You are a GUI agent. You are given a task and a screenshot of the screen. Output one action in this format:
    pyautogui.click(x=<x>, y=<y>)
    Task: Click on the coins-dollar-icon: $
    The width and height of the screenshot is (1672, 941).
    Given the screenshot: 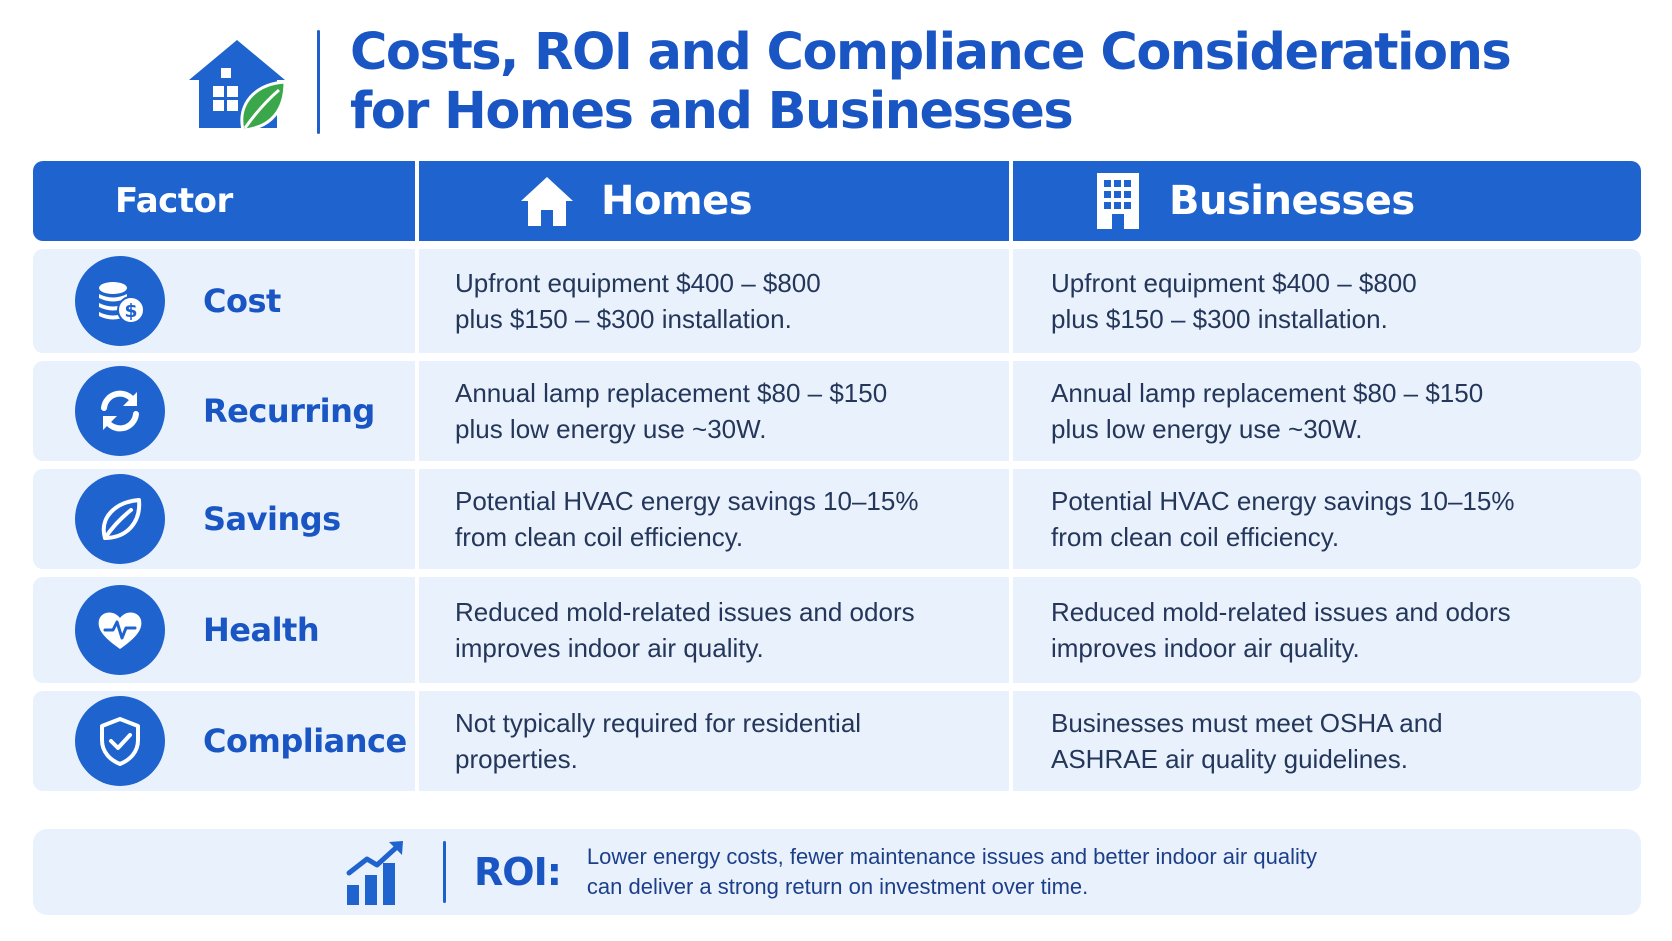 What is the action you would take?
    pyautogui.click(x=120, y=301)
    